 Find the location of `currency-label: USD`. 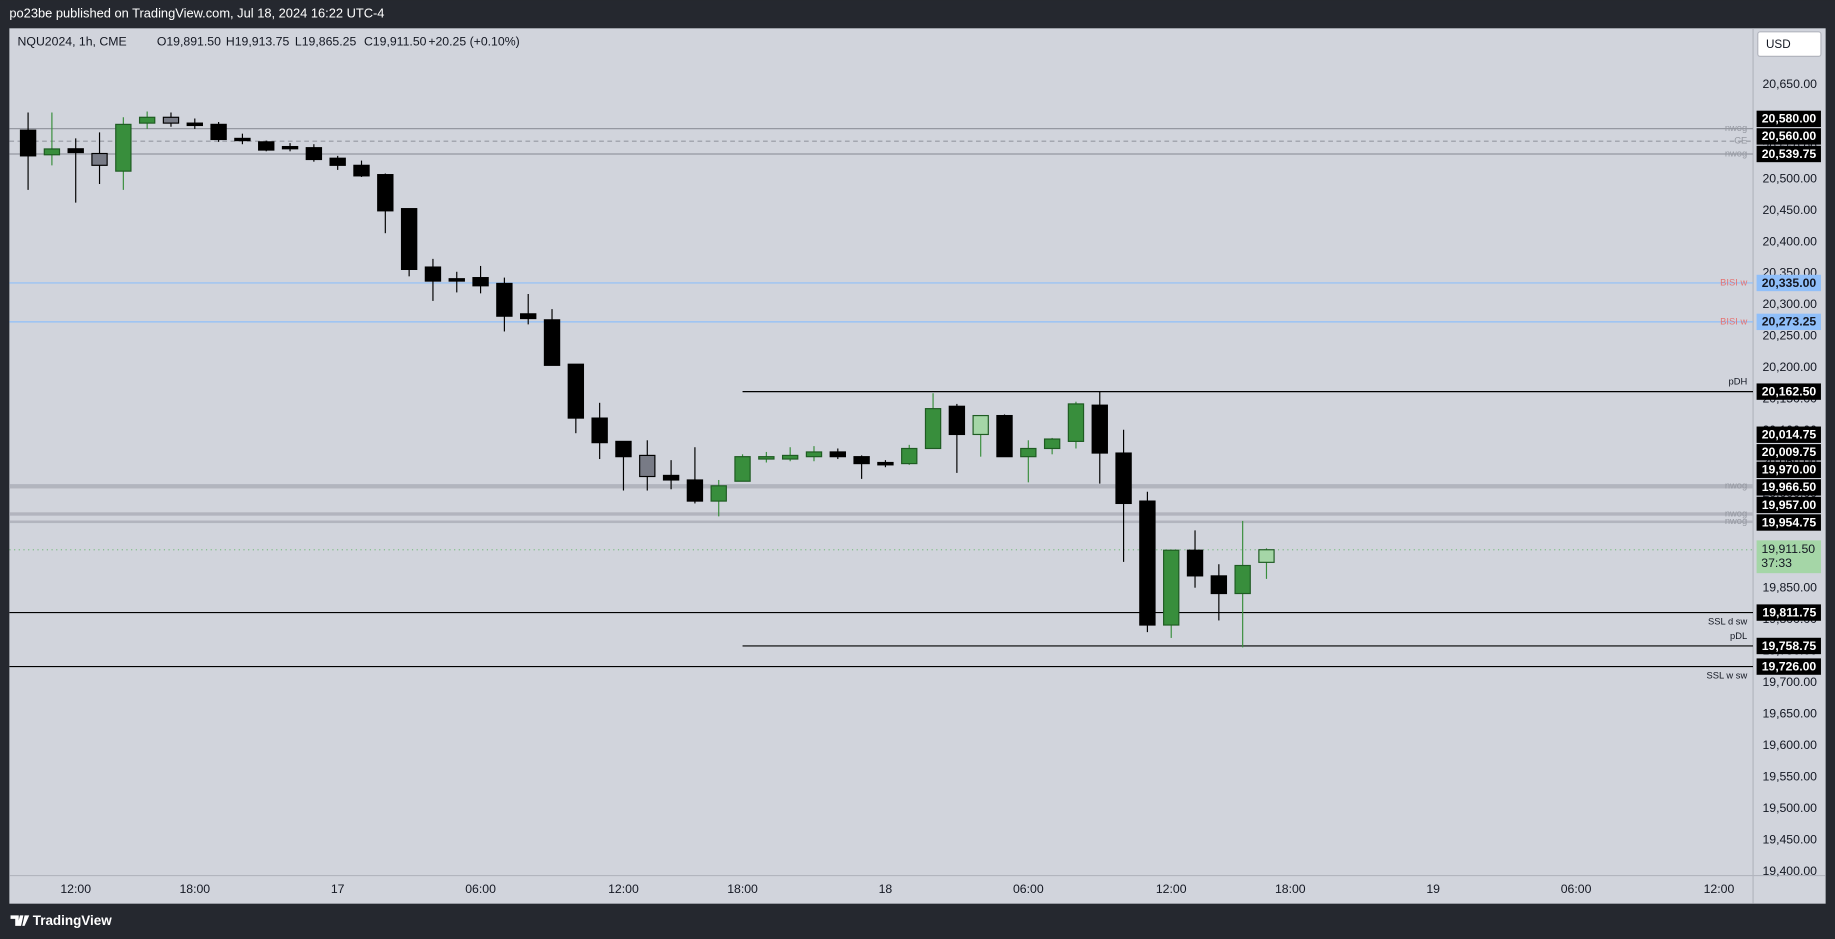

currency-label: USD is located at coordinates (1778, 44).